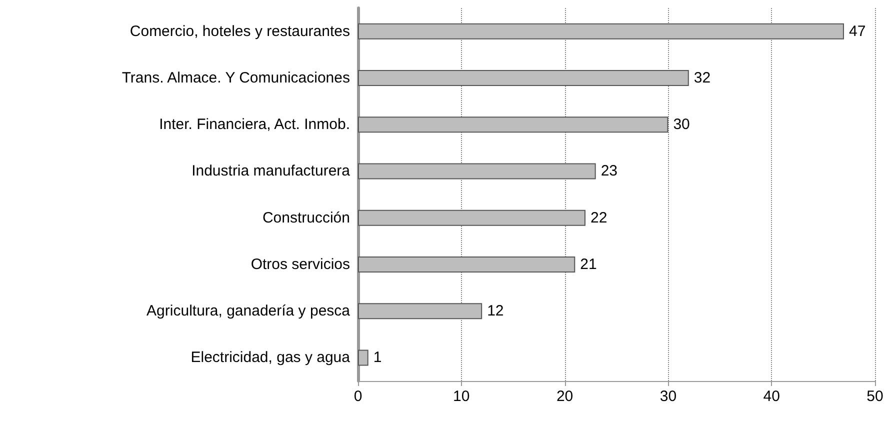  Describe the element at coordinates (271, 171) in the screenshot. I see `y-tick-label: Industria manufacturera` at that location.